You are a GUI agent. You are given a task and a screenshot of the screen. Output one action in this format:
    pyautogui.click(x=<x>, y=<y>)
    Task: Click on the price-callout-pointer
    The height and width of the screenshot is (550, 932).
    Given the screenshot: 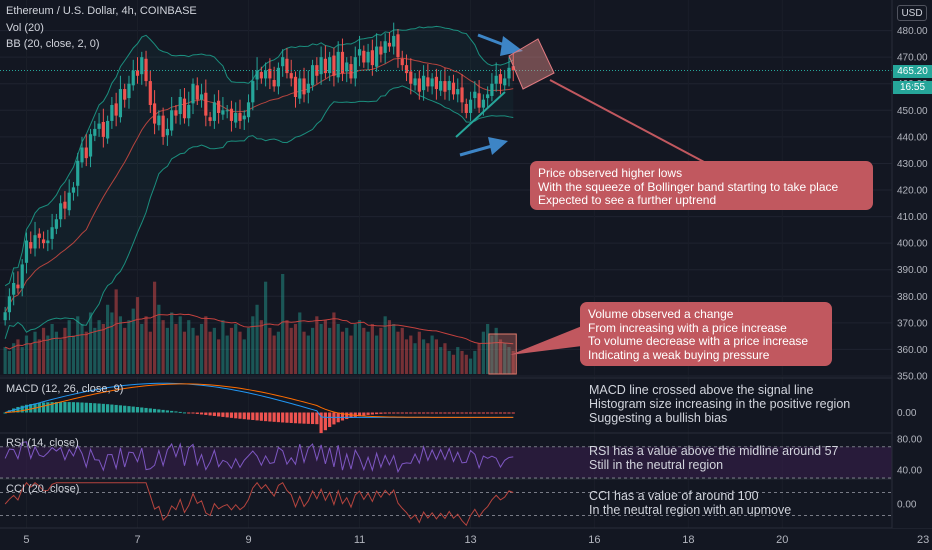 What is the action you would take?
    pyautogui.click(x=628, y=121)
    